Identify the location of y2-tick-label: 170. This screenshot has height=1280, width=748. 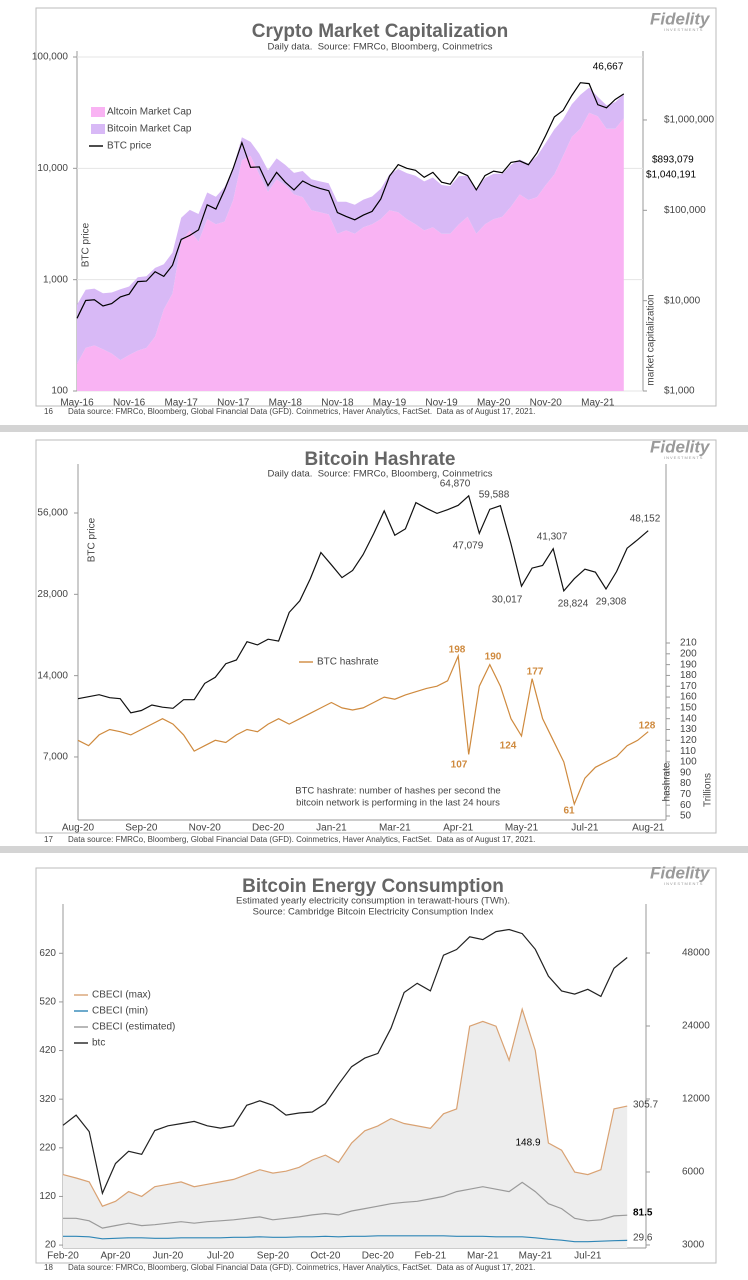
(688, 686).